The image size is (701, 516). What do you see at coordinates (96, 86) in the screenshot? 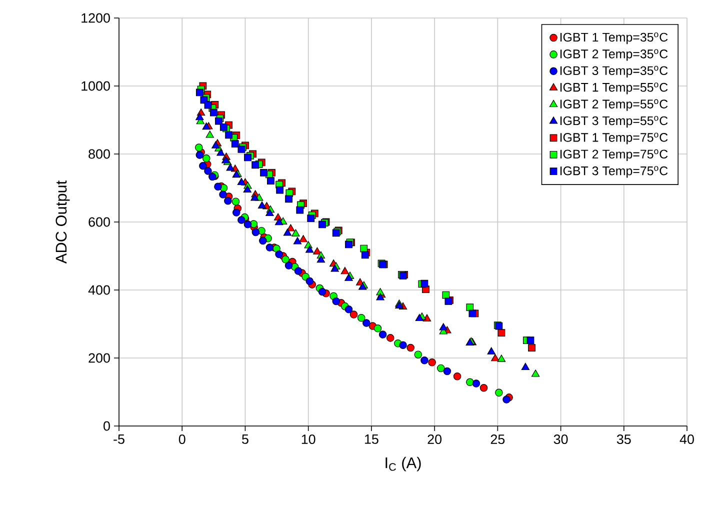
I see `y-tick-label: 1000` at bounding box center [96, 86].